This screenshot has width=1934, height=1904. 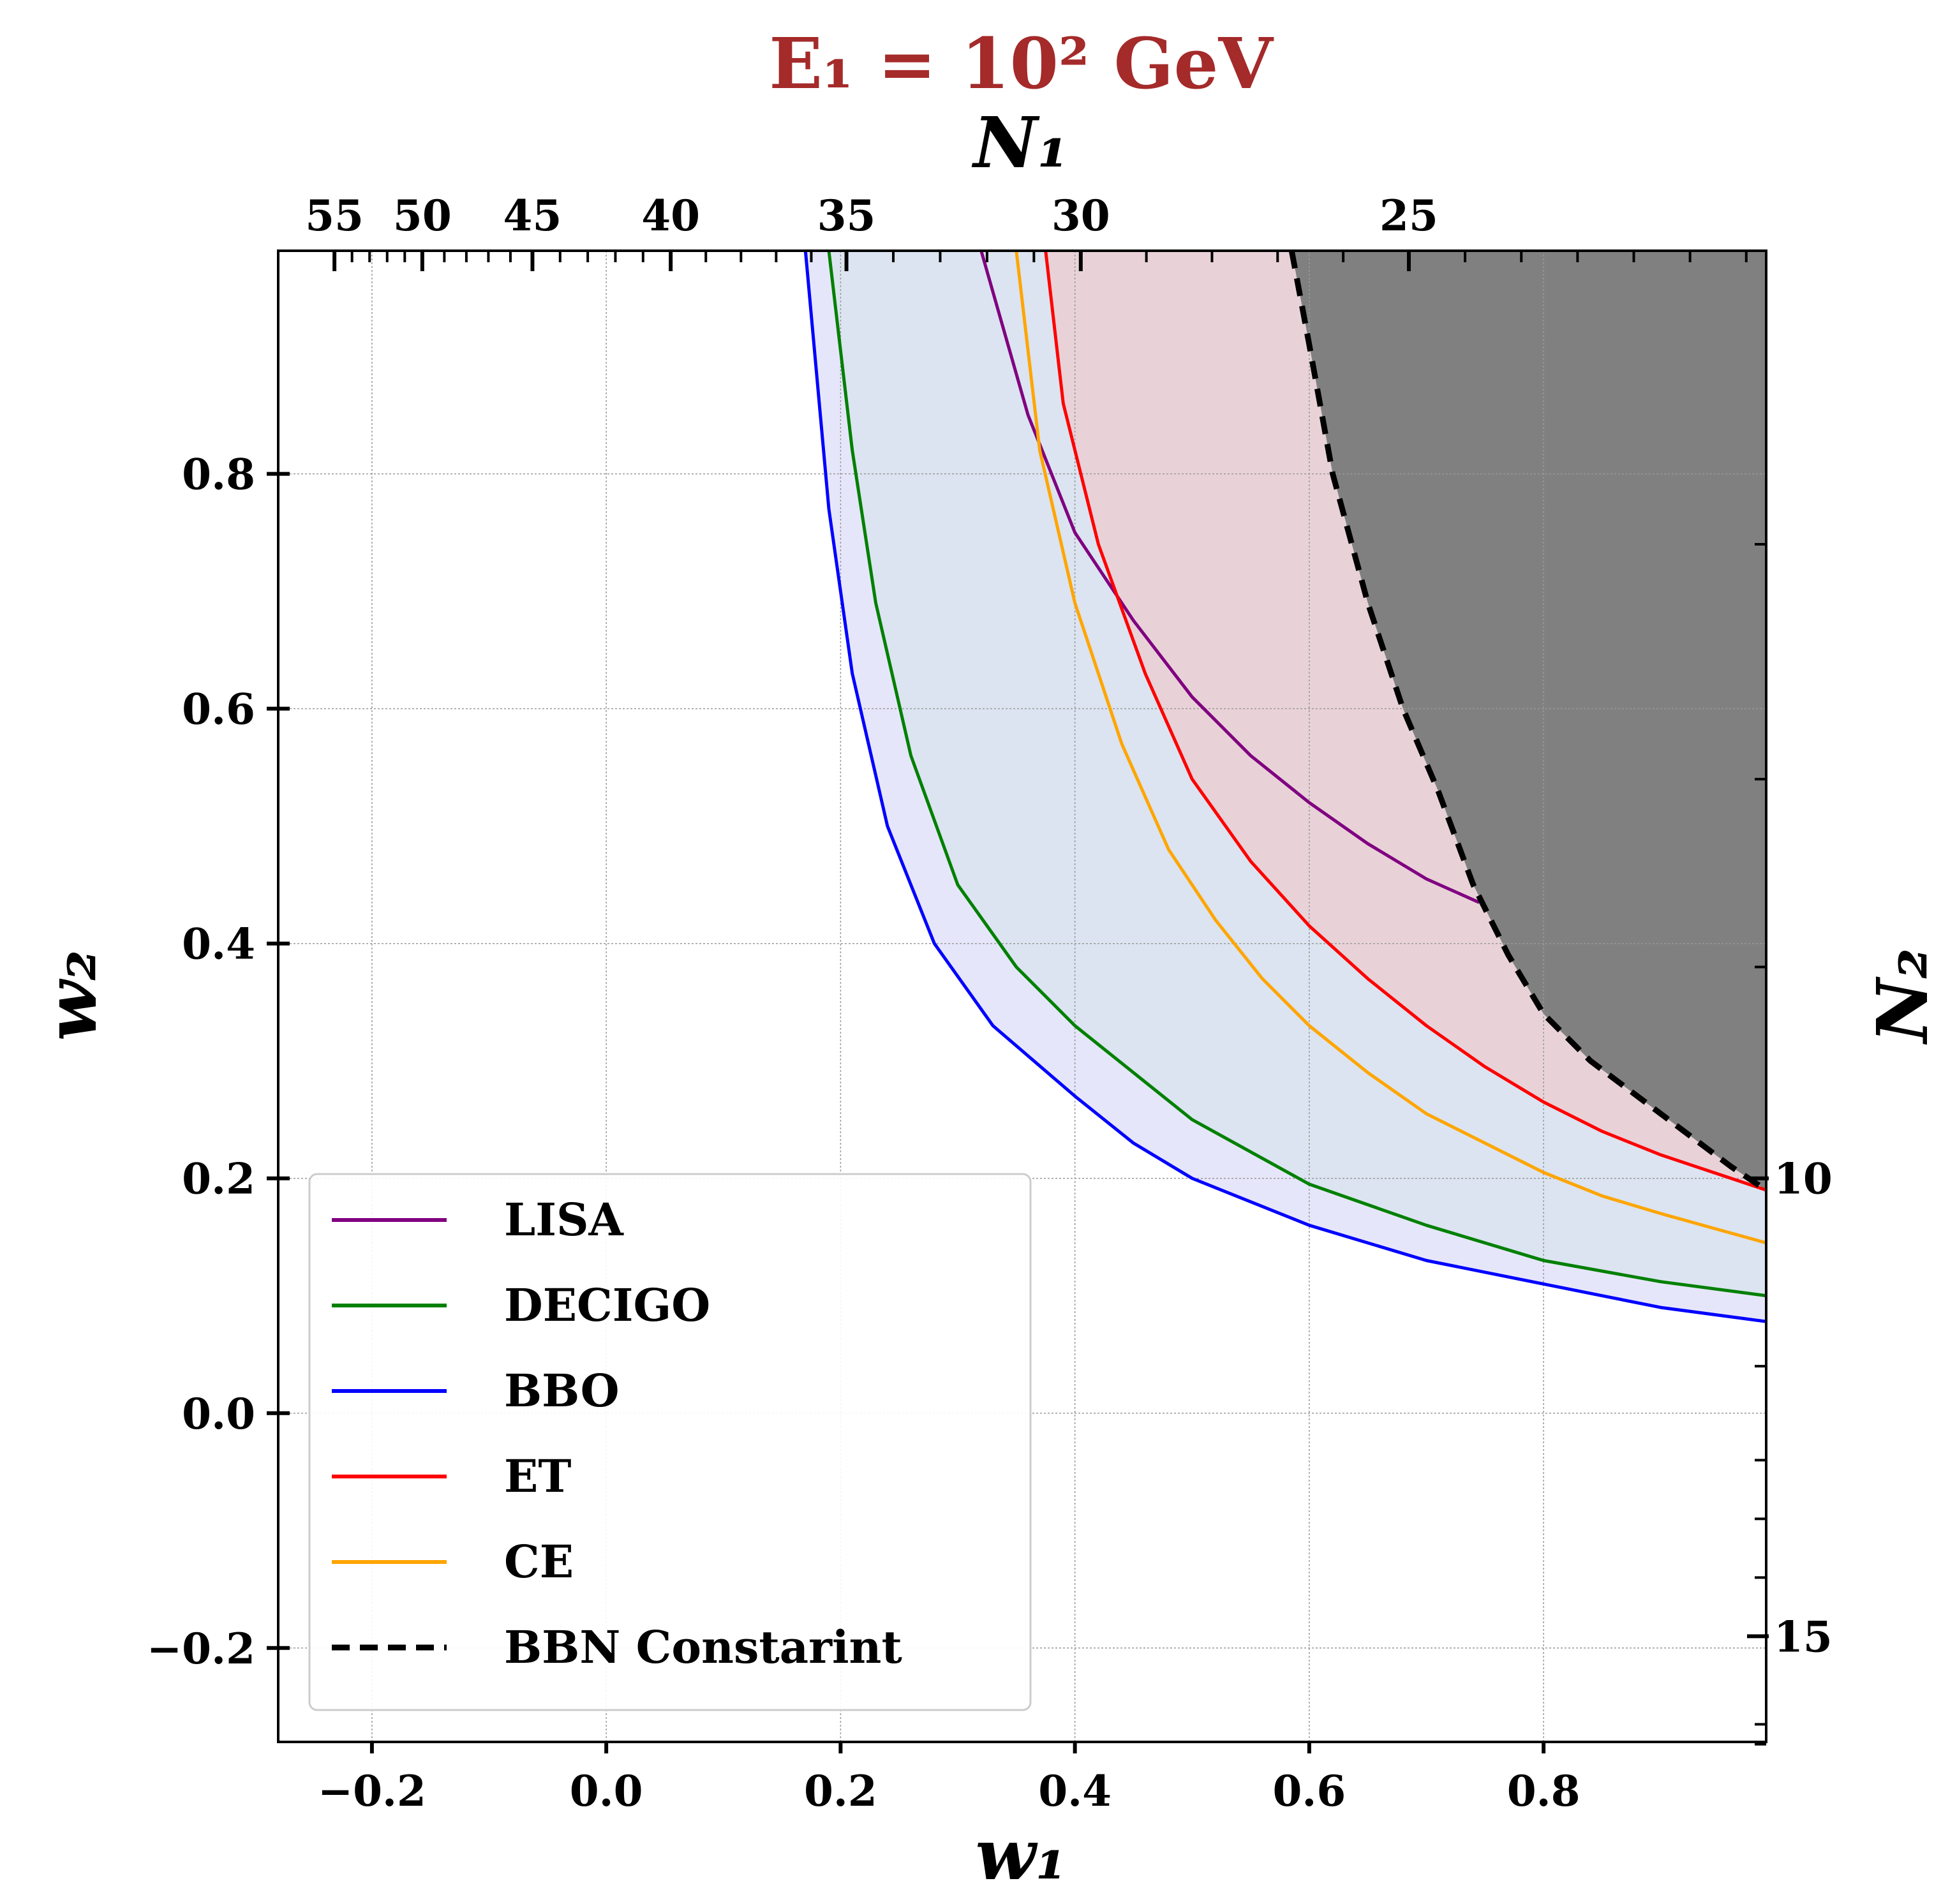 What do you see at coordinates (703, 1647) in the screenshot?
I see `legend-label-6: BBN Constarint` at bounding box center [703, 1647].